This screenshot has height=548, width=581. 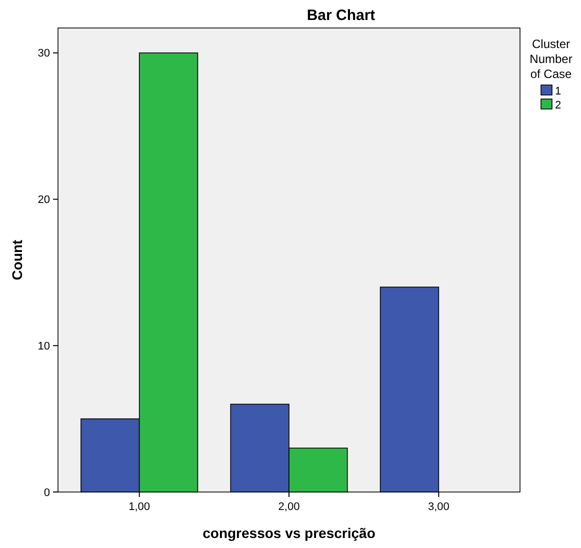 I want to click on legend-title: Cluster Number of Case, so click(x=551, y=59).